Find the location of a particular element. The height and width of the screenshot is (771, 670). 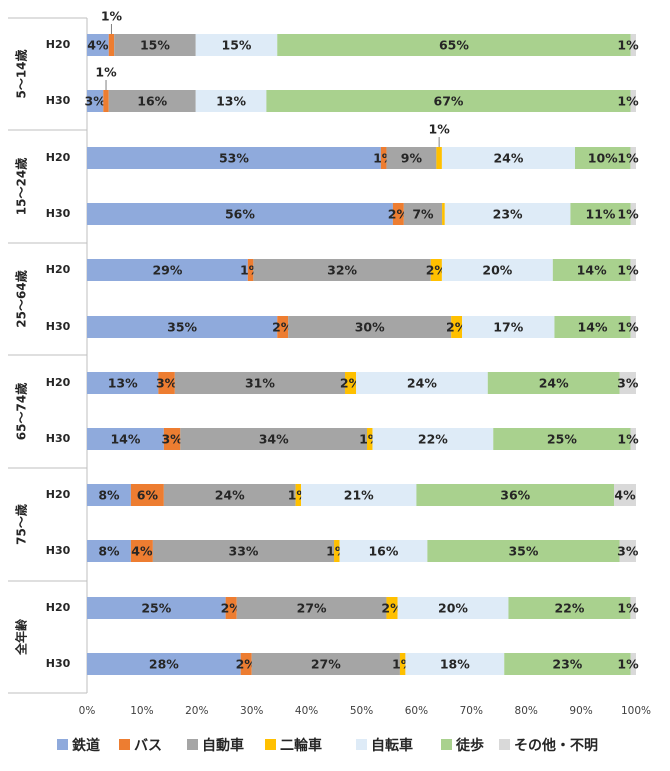

data-label: 20% is located at coordinates (453, 608).